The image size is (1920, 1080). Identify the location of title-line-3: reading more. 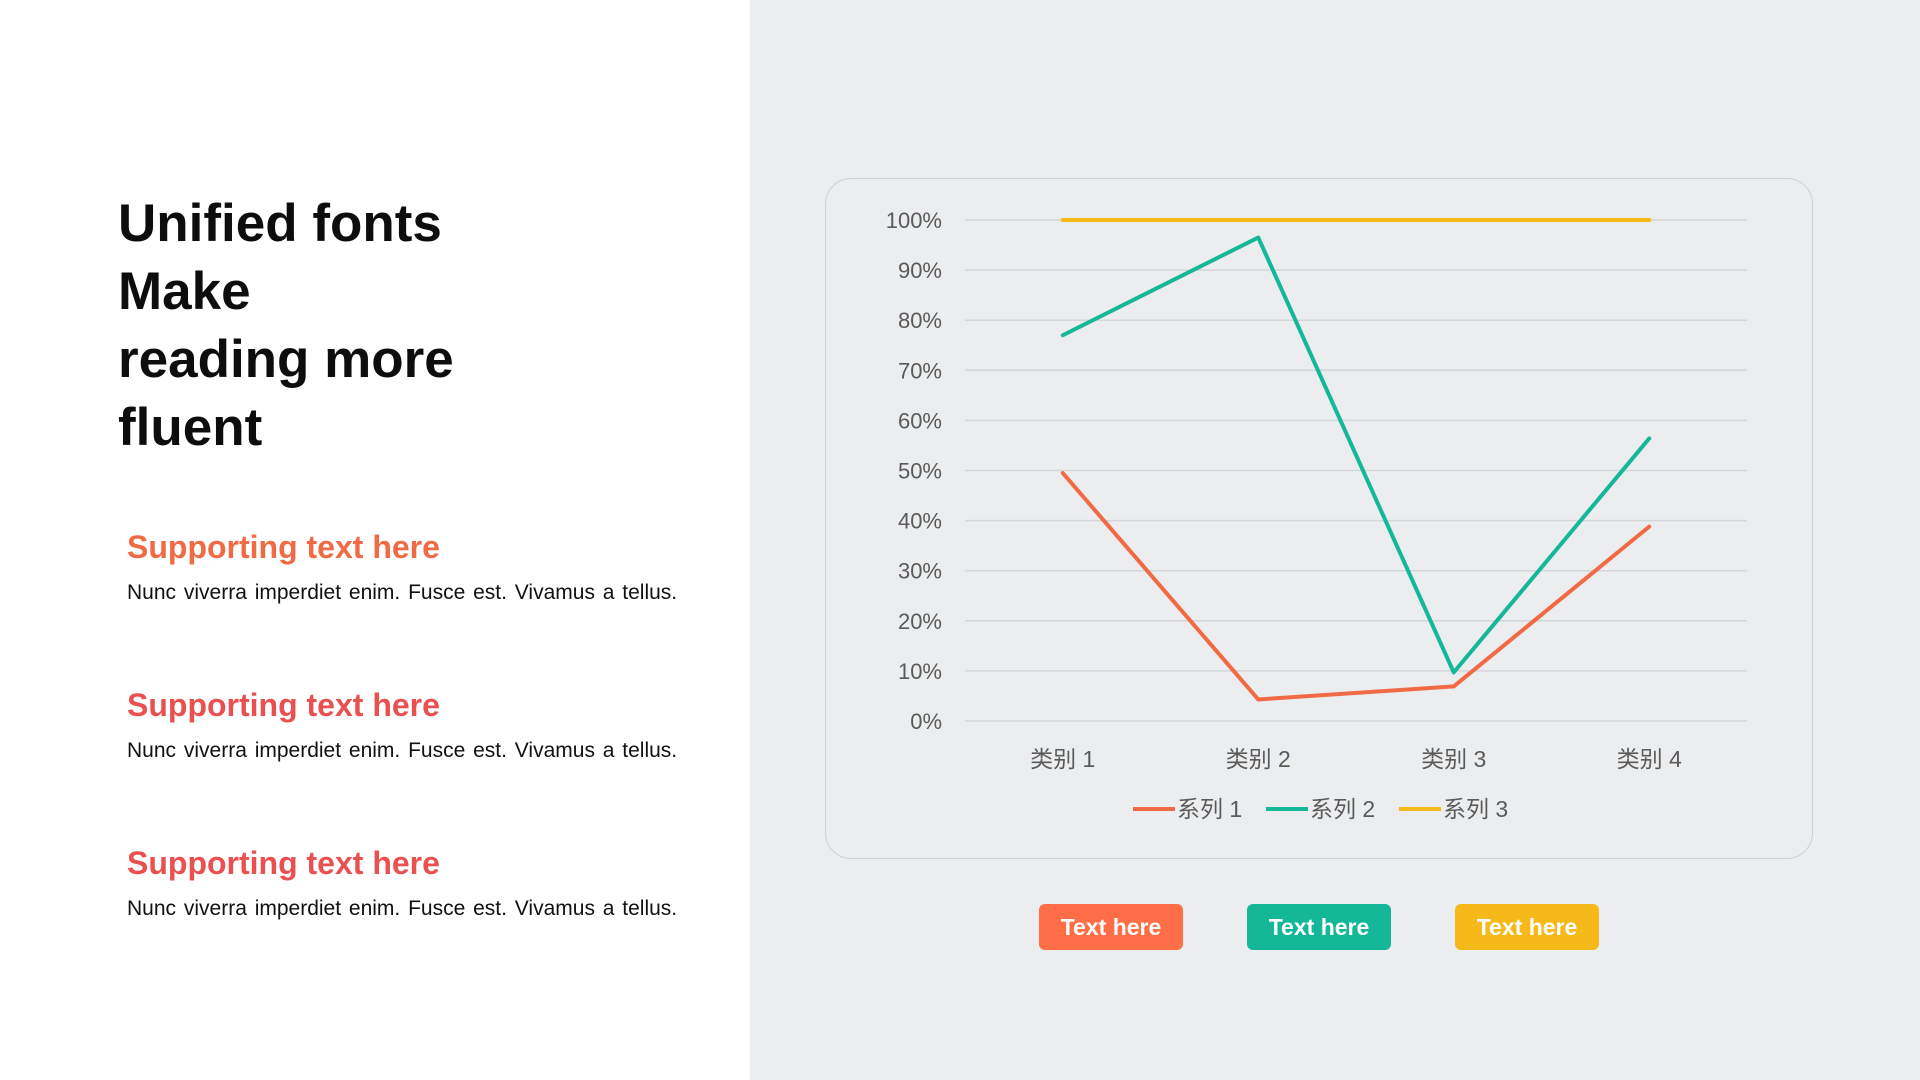
(286, 359).